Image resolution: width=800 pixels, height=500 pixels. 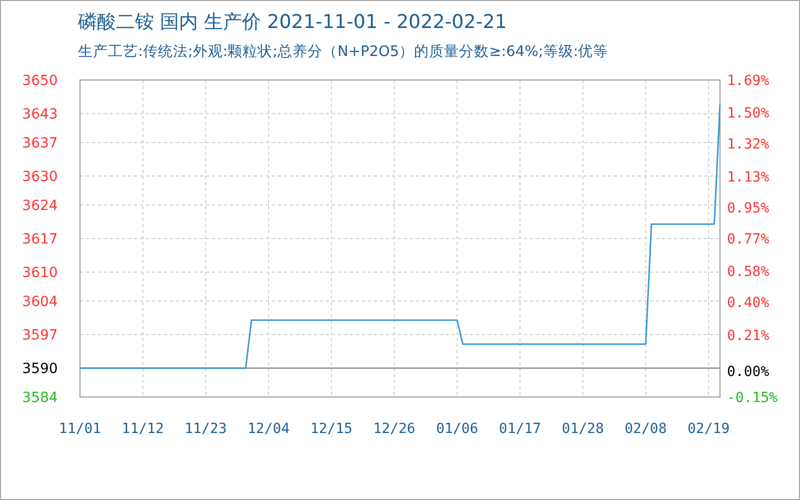 I want to click on chart-subtitle: 生产工艺:传统法;外观:颗粒状;总养分（N+P2O5）的质量分数≥:64%;等级:优等, so click(x=343, y=51).